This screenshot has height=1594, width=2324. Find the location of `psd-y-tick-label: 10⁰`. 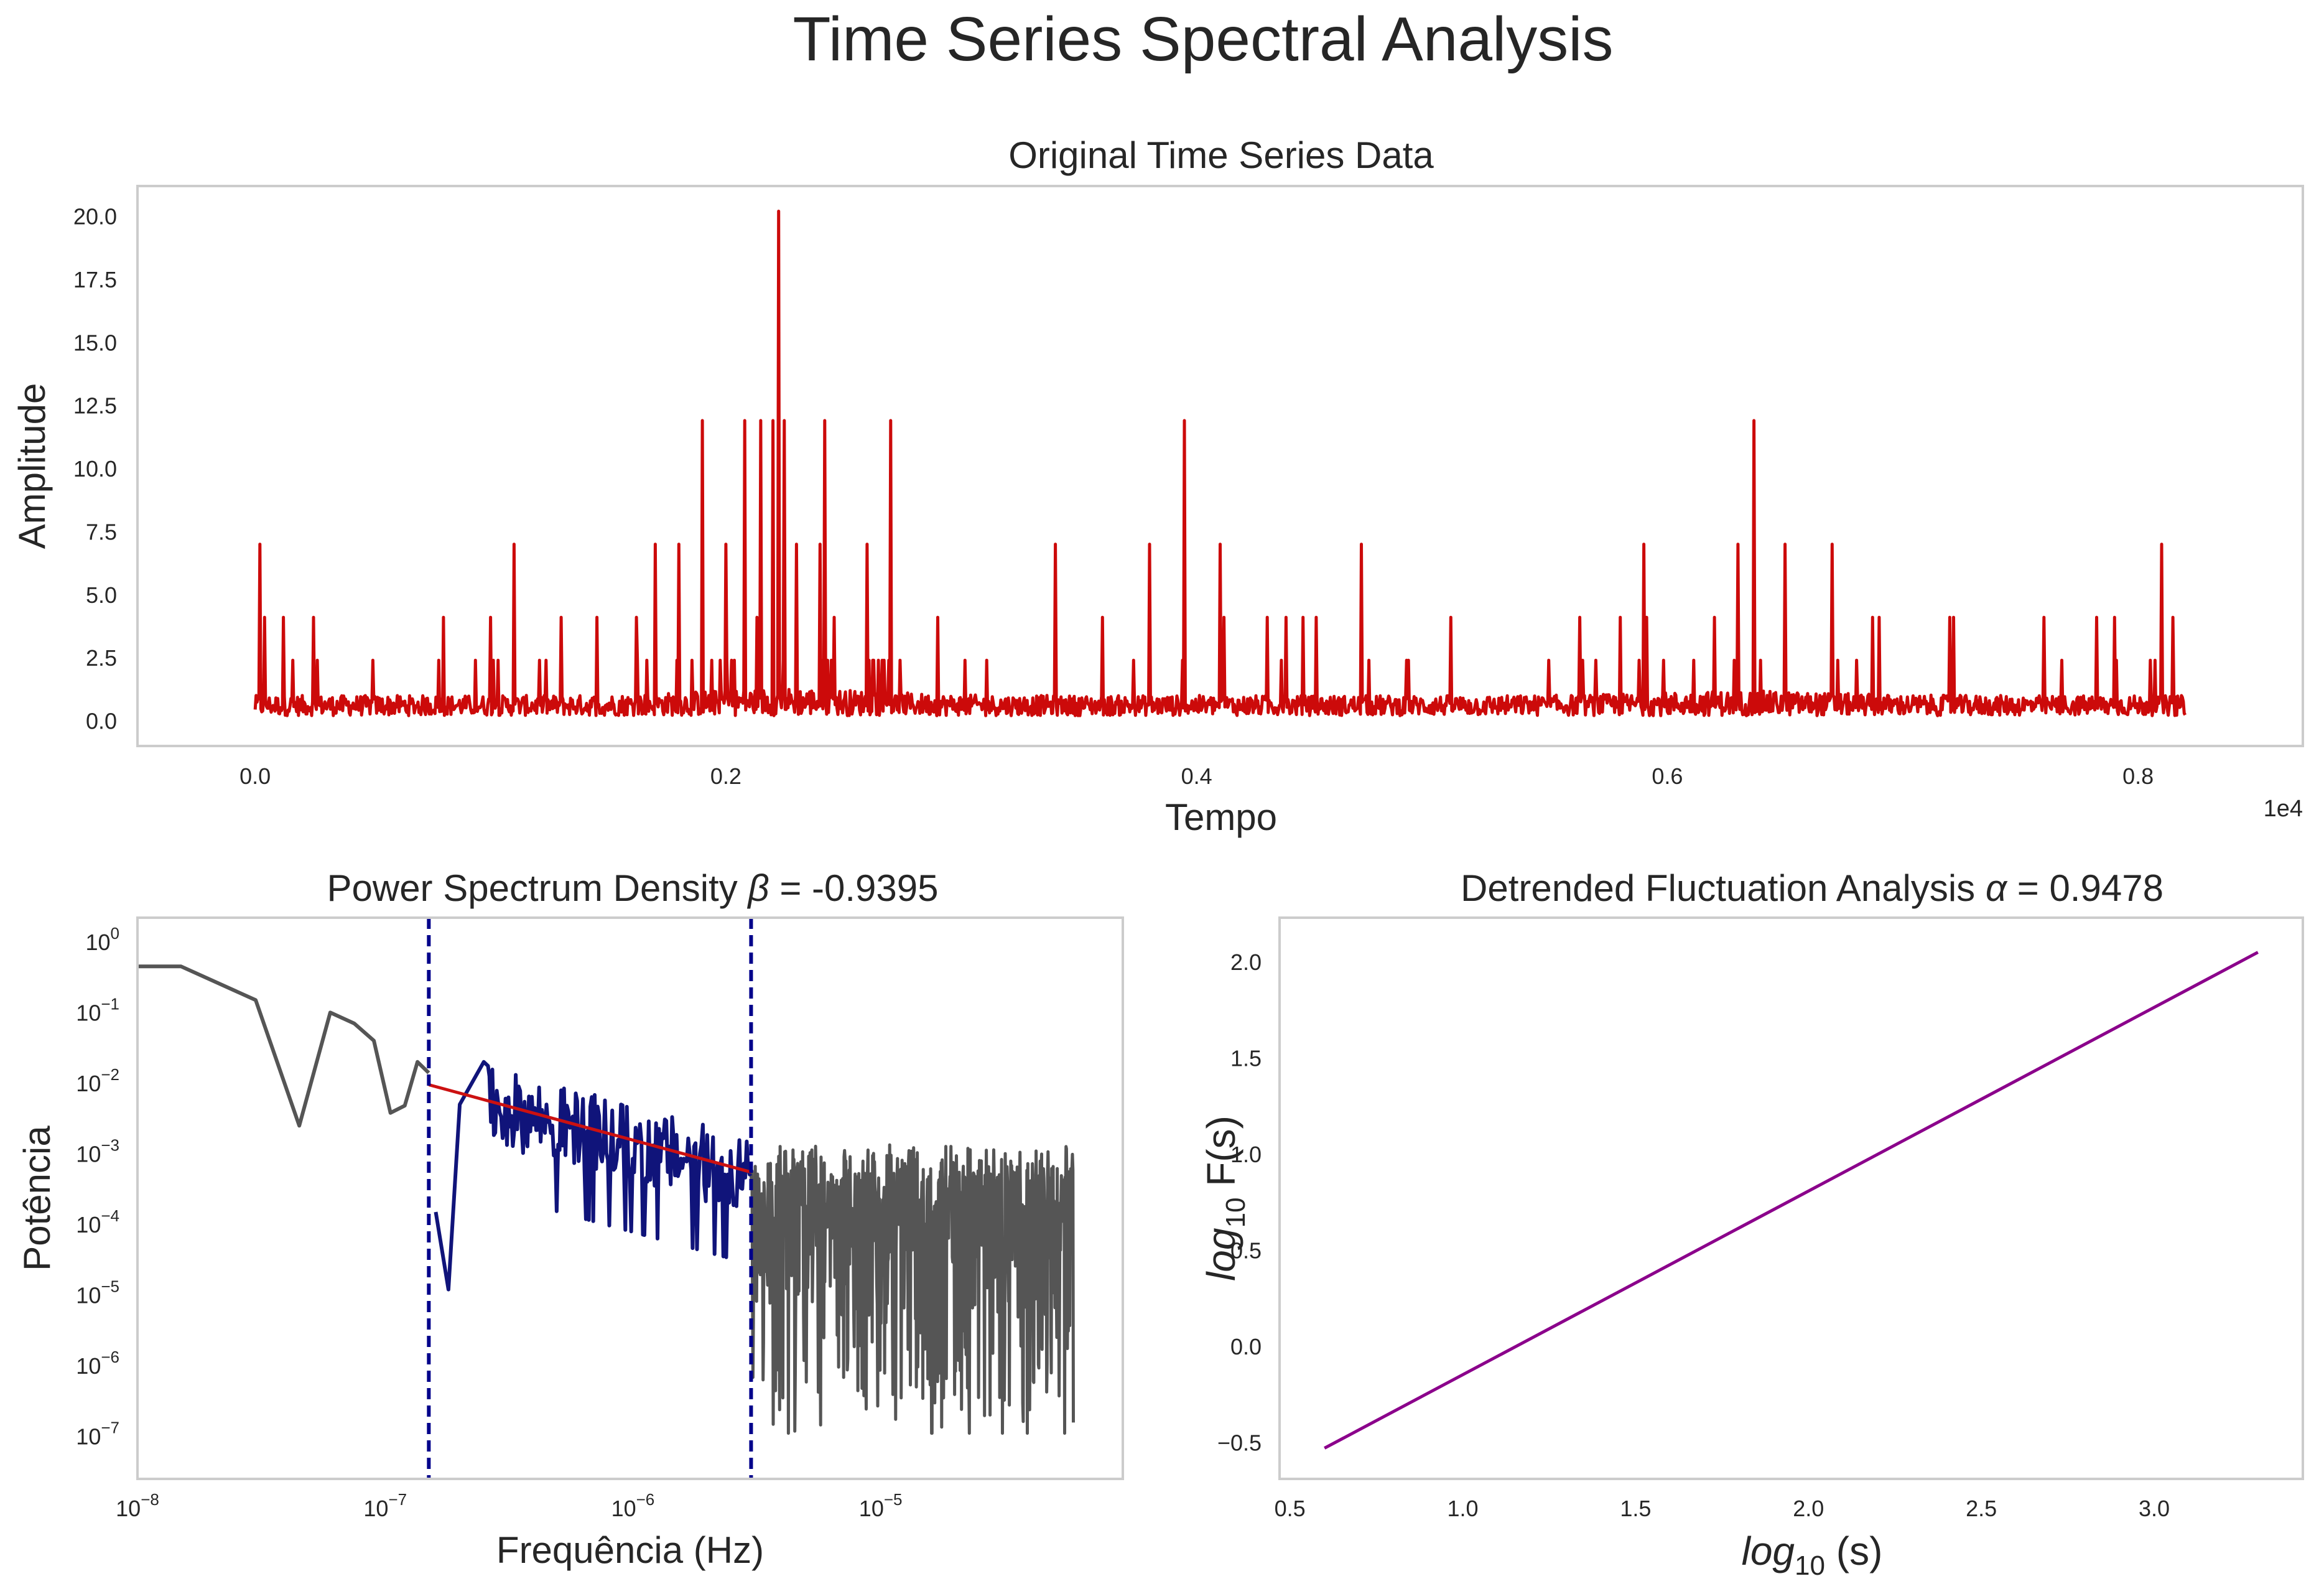

psd-y-tick-label: 10⁰ is located at coordinates (102, 939).